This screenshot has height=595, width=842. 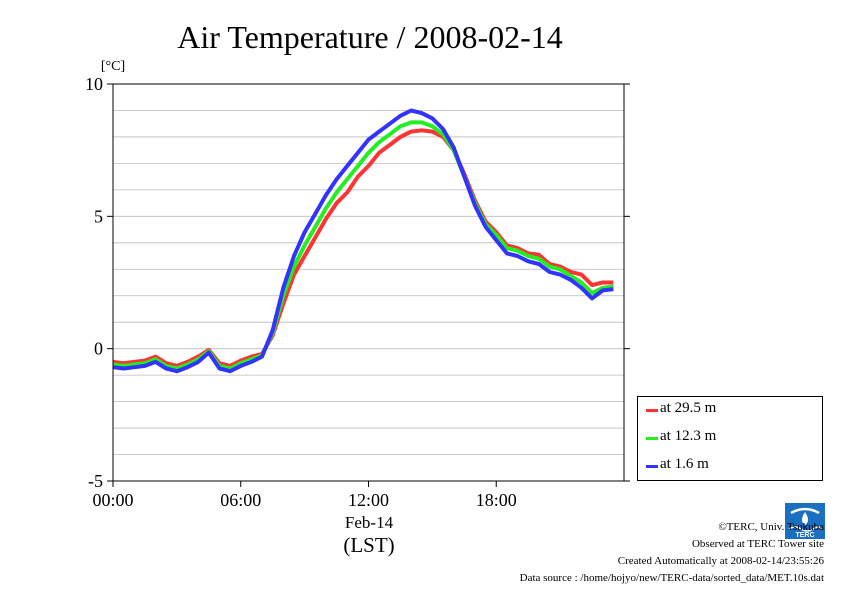 I want to click on legend: at 29.5 m at 12.3 m at 1.6 m, so click(x=730, y=438).